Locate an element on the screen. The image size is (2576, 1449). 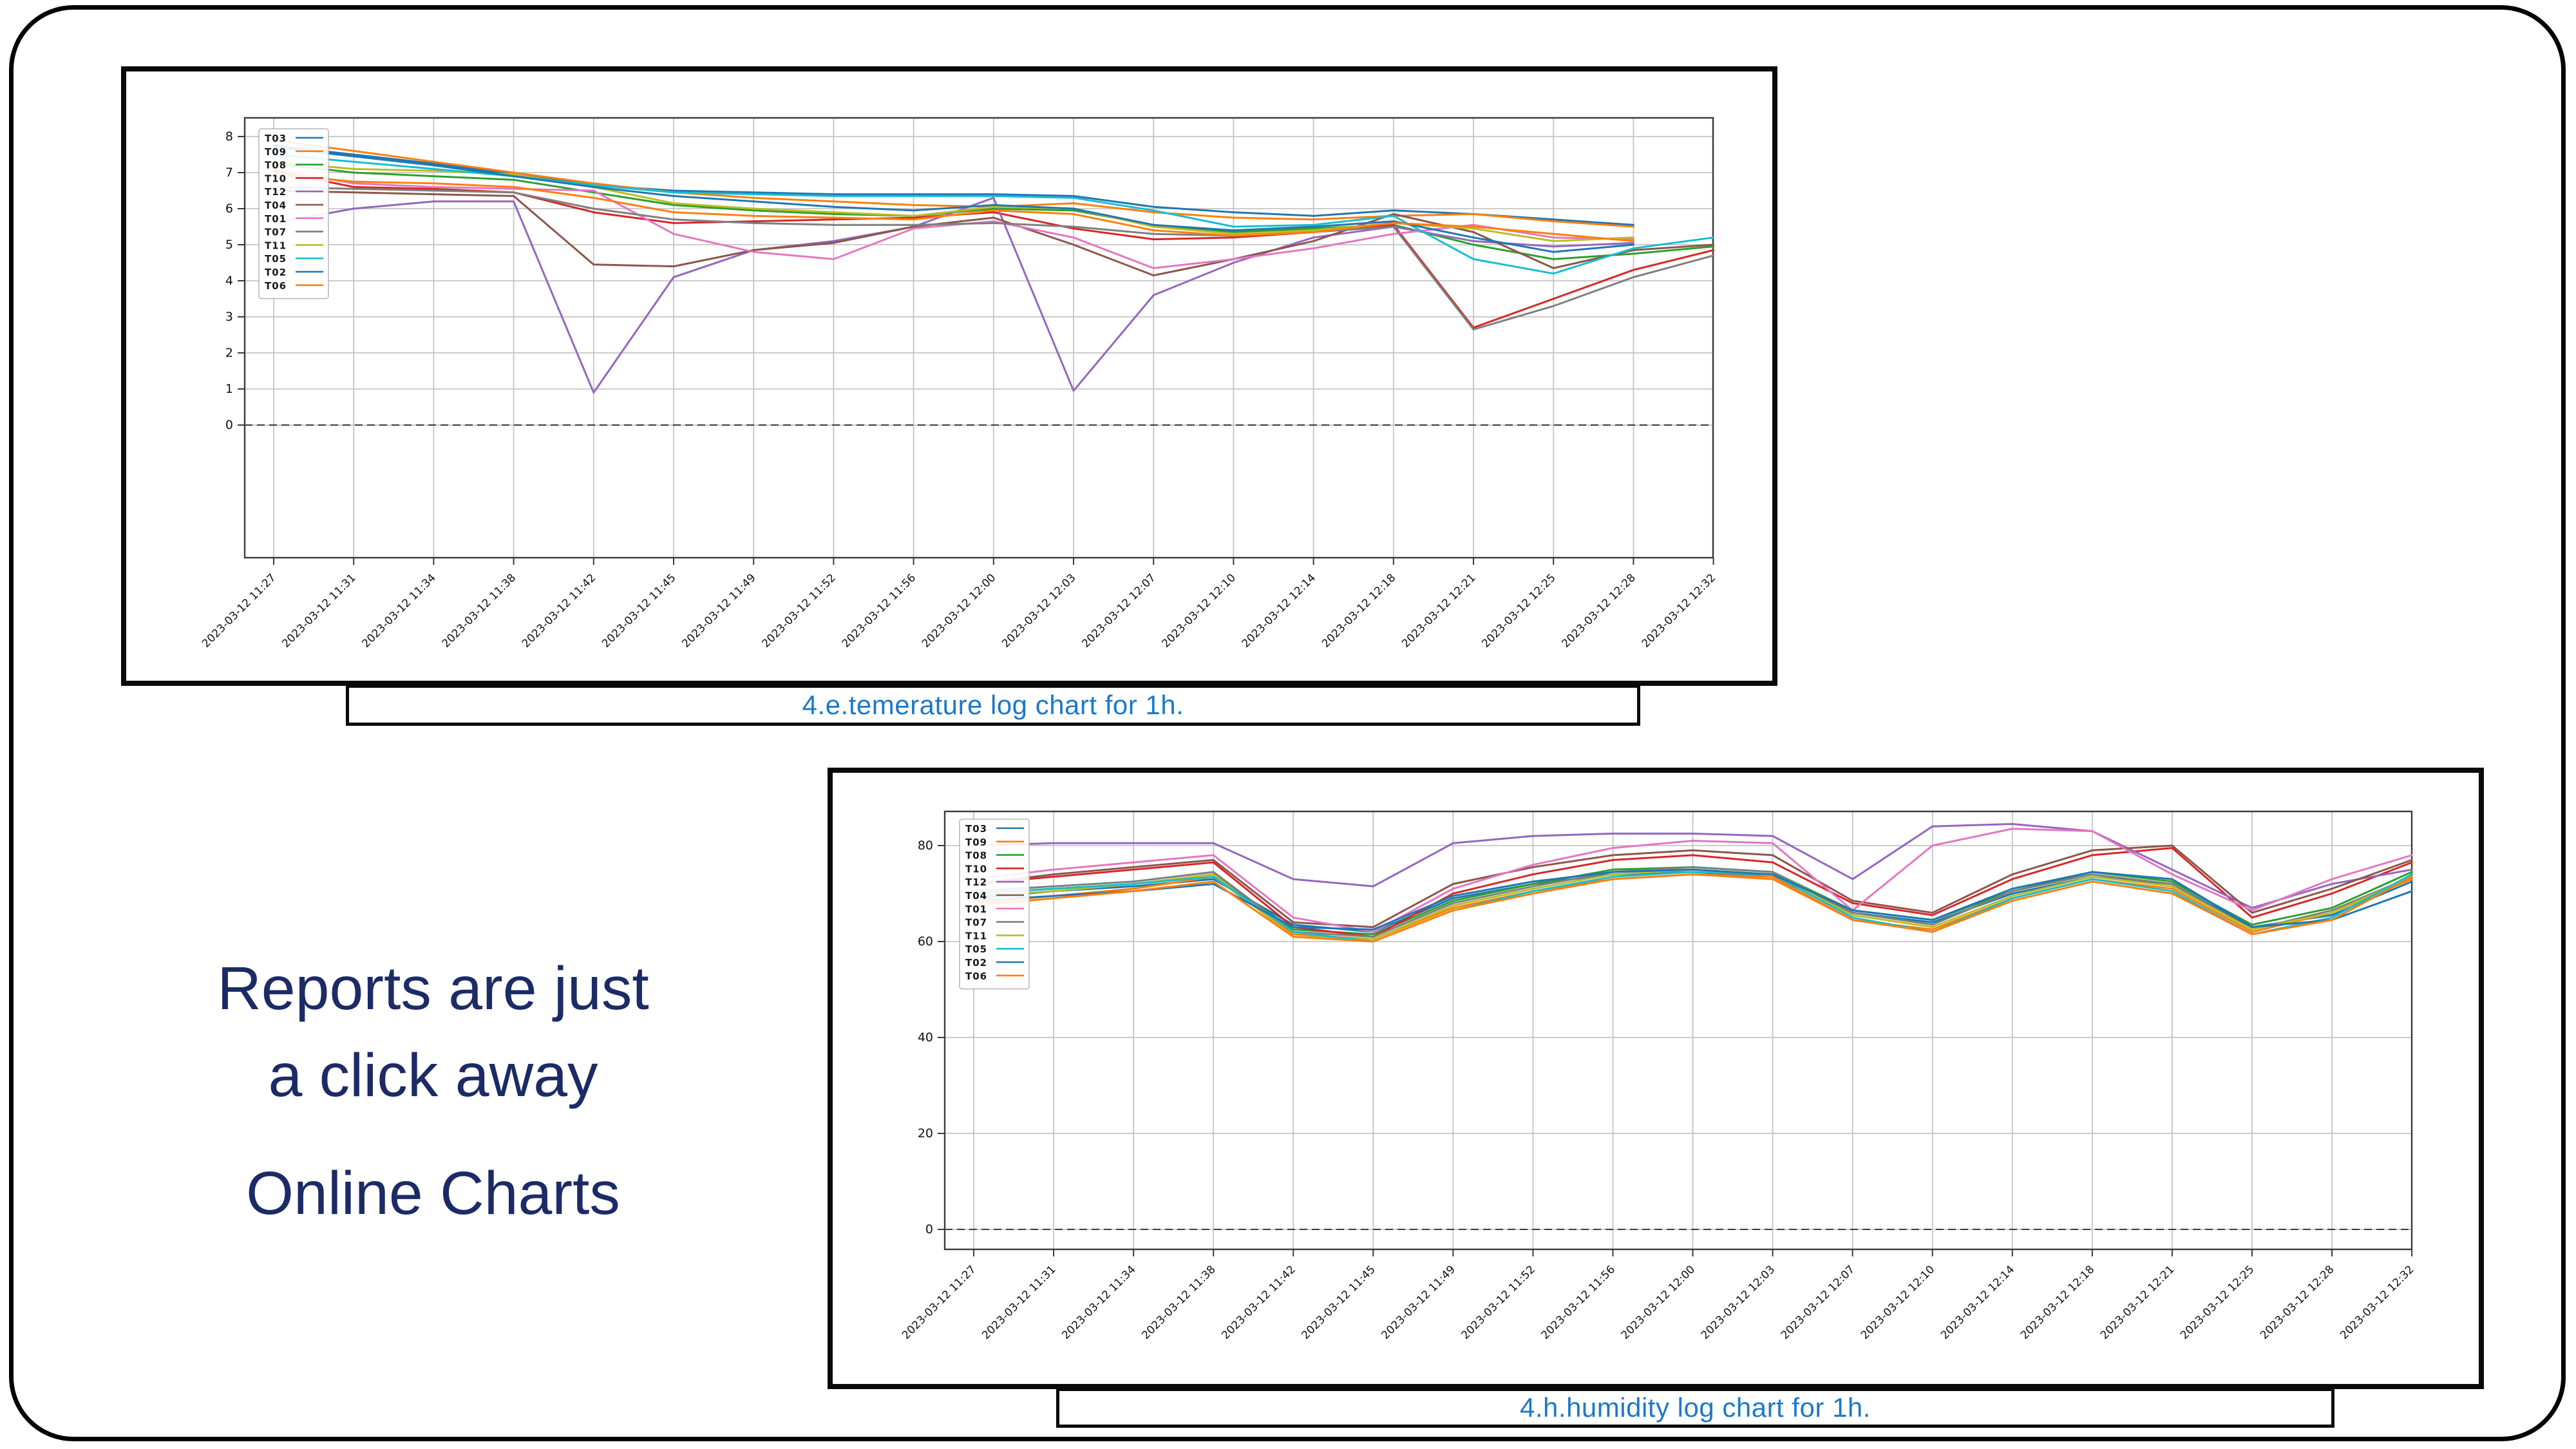
humidity-caption: 4.h.humidity log chart for 1h. is located at coordinates (1696, 1407).